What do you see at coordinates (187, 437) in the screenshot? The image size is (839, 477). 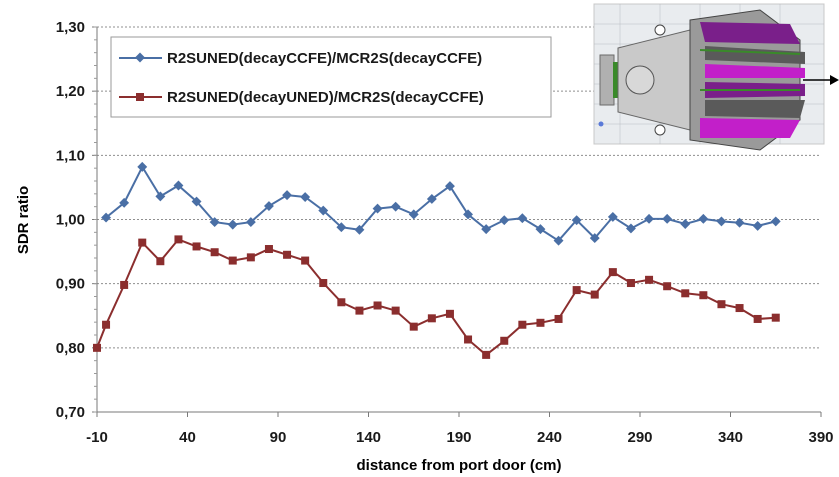 I see `x-tick-label: 40` at bounding box center [187, 437].